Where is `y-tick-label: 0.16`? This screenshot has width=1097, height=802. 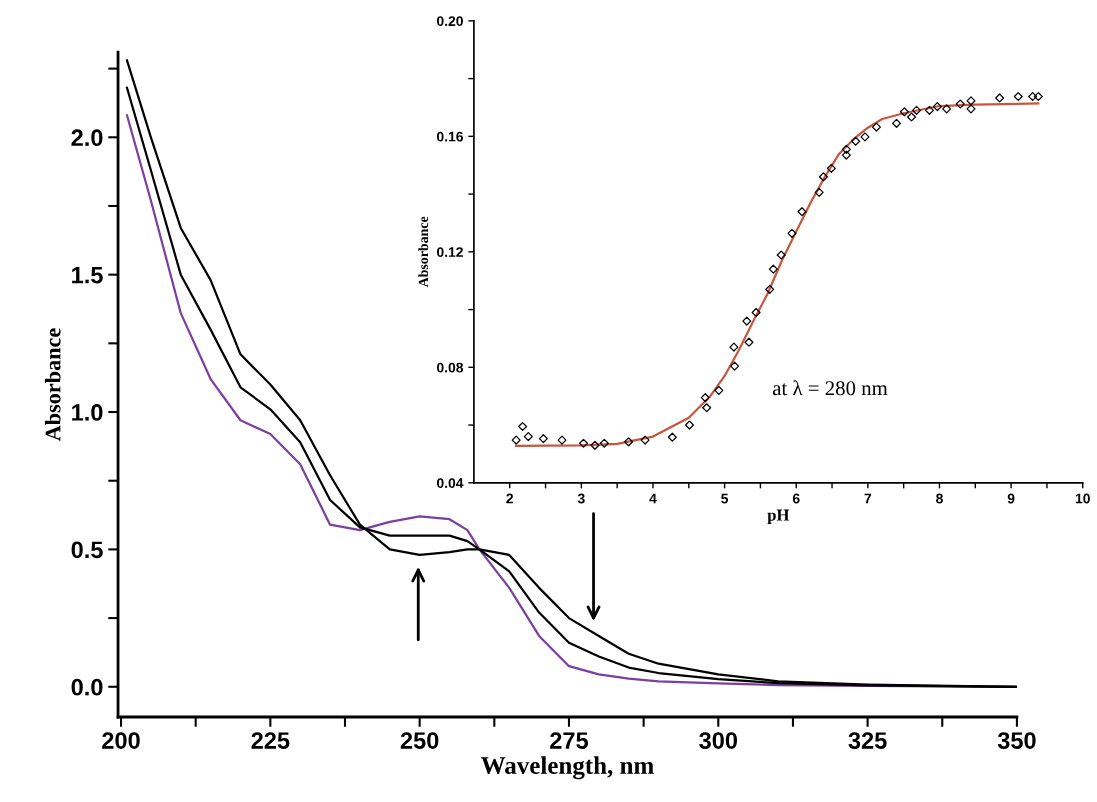
y-tick-label: 0.16 is located at coordinates (450, 136).